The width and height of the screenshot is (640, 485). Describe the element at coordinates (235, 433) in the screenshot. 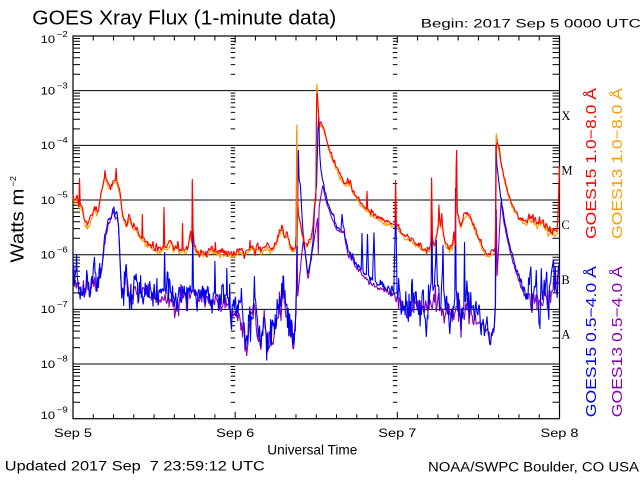

I see `svg-text: Sep 6` at that location.